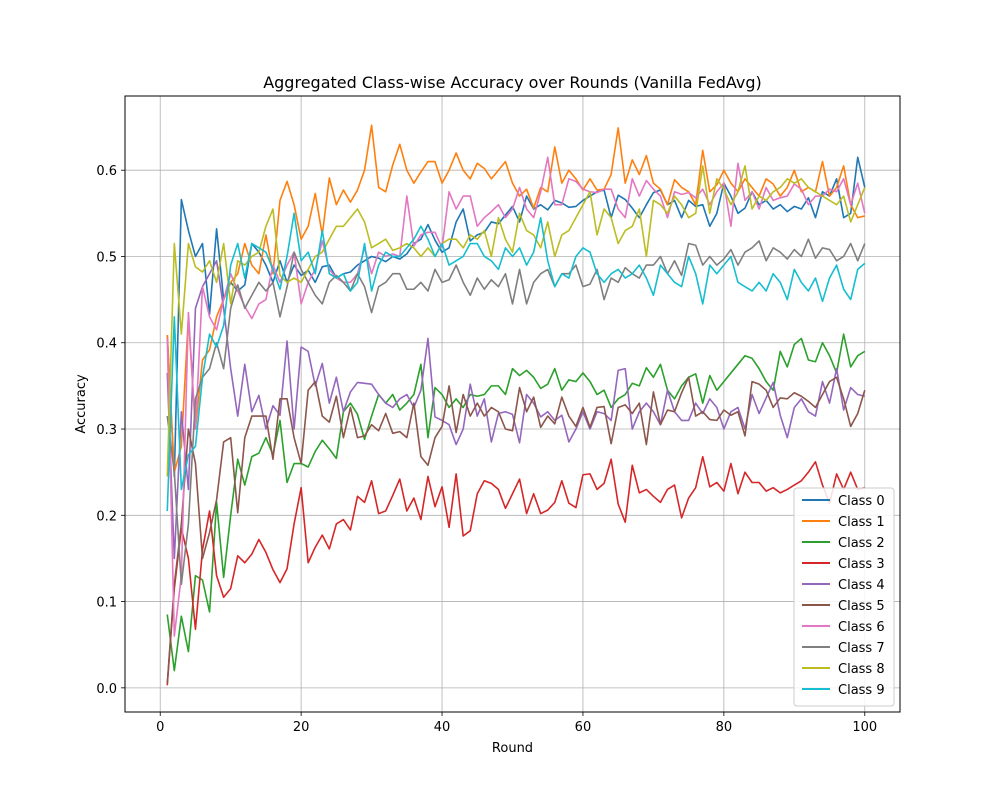 The image size is (1000, 800). What do you see at coordinates (301, 727) in the screenshot?
I see `x-tick-label: 20` at bounding box center [301, 727].